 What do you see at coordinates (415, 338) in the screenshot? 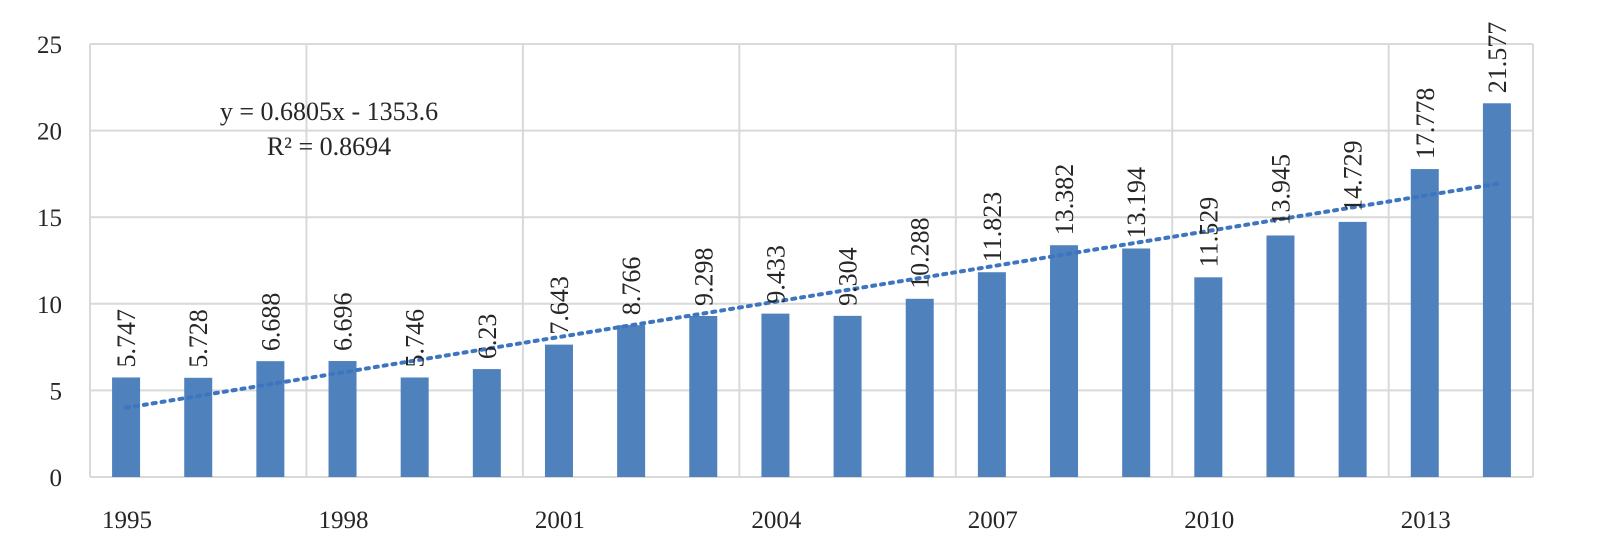
I see `data-label: 5.746` at bounding box center [415, 338].